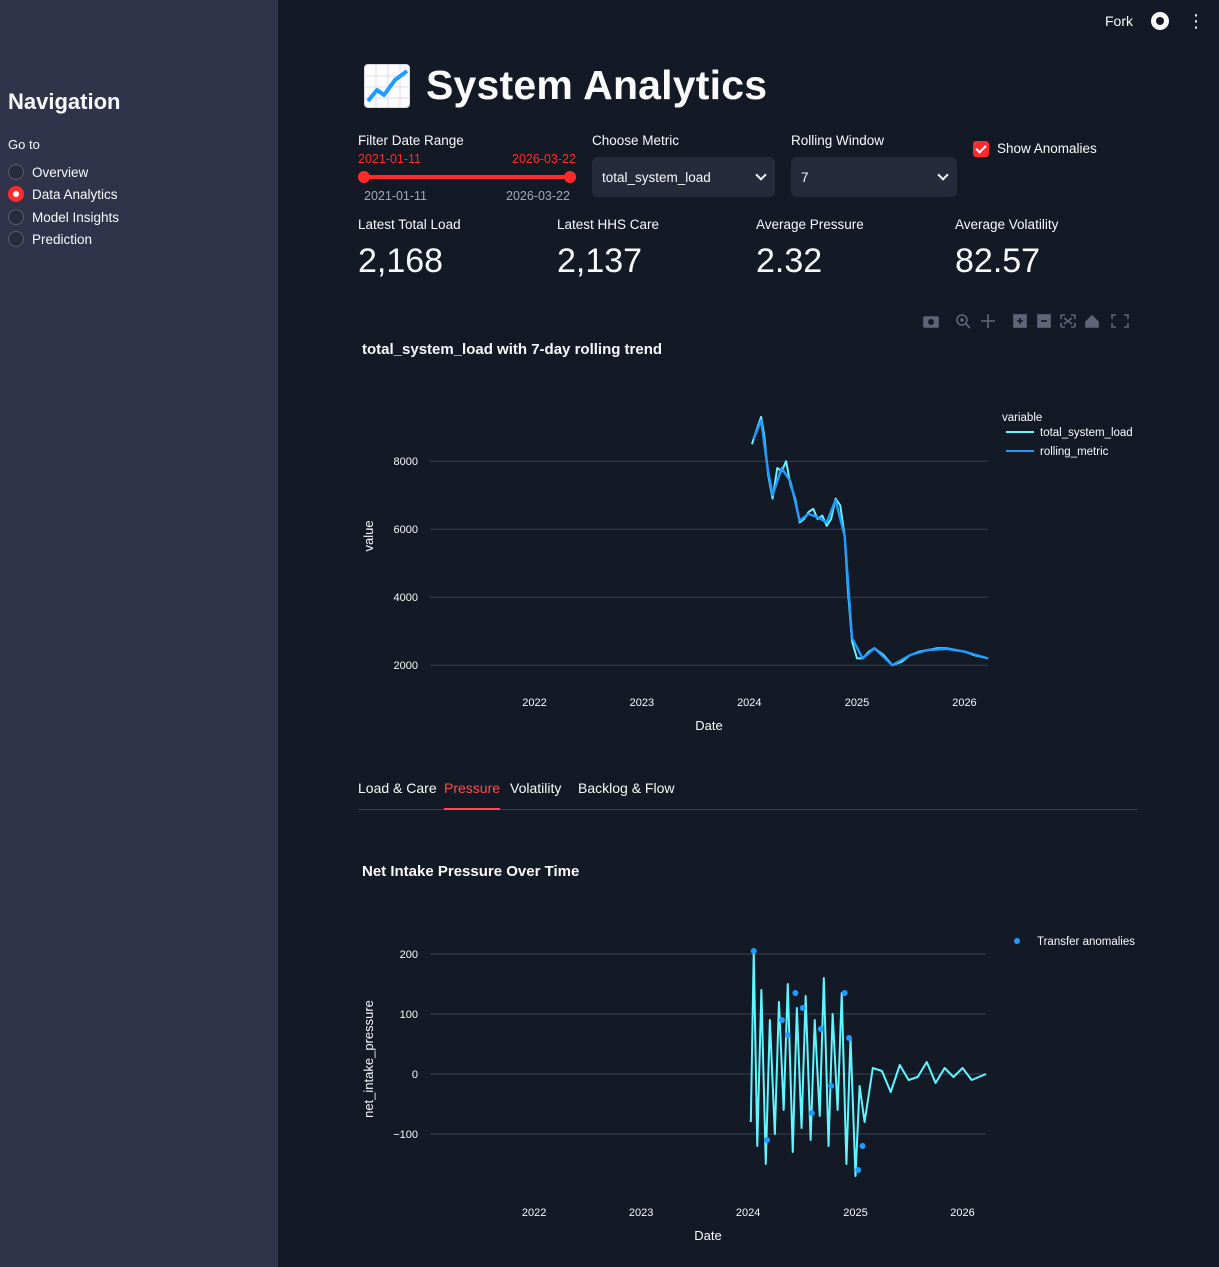  I want to click on date-range-track, so click(467, 177).